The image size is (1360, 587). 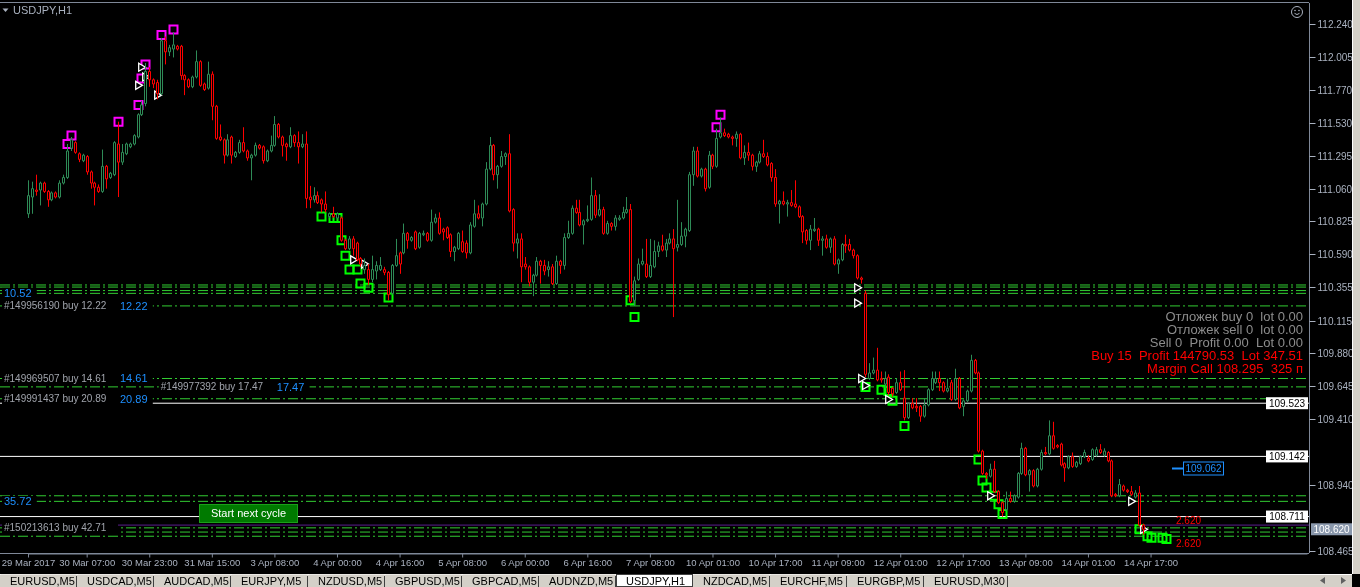 What do you see at coordinates (55, 399) in the screenshot?
I see `ref-line-label: #149991437 buy 20.89` at bounding box center [55, 399].